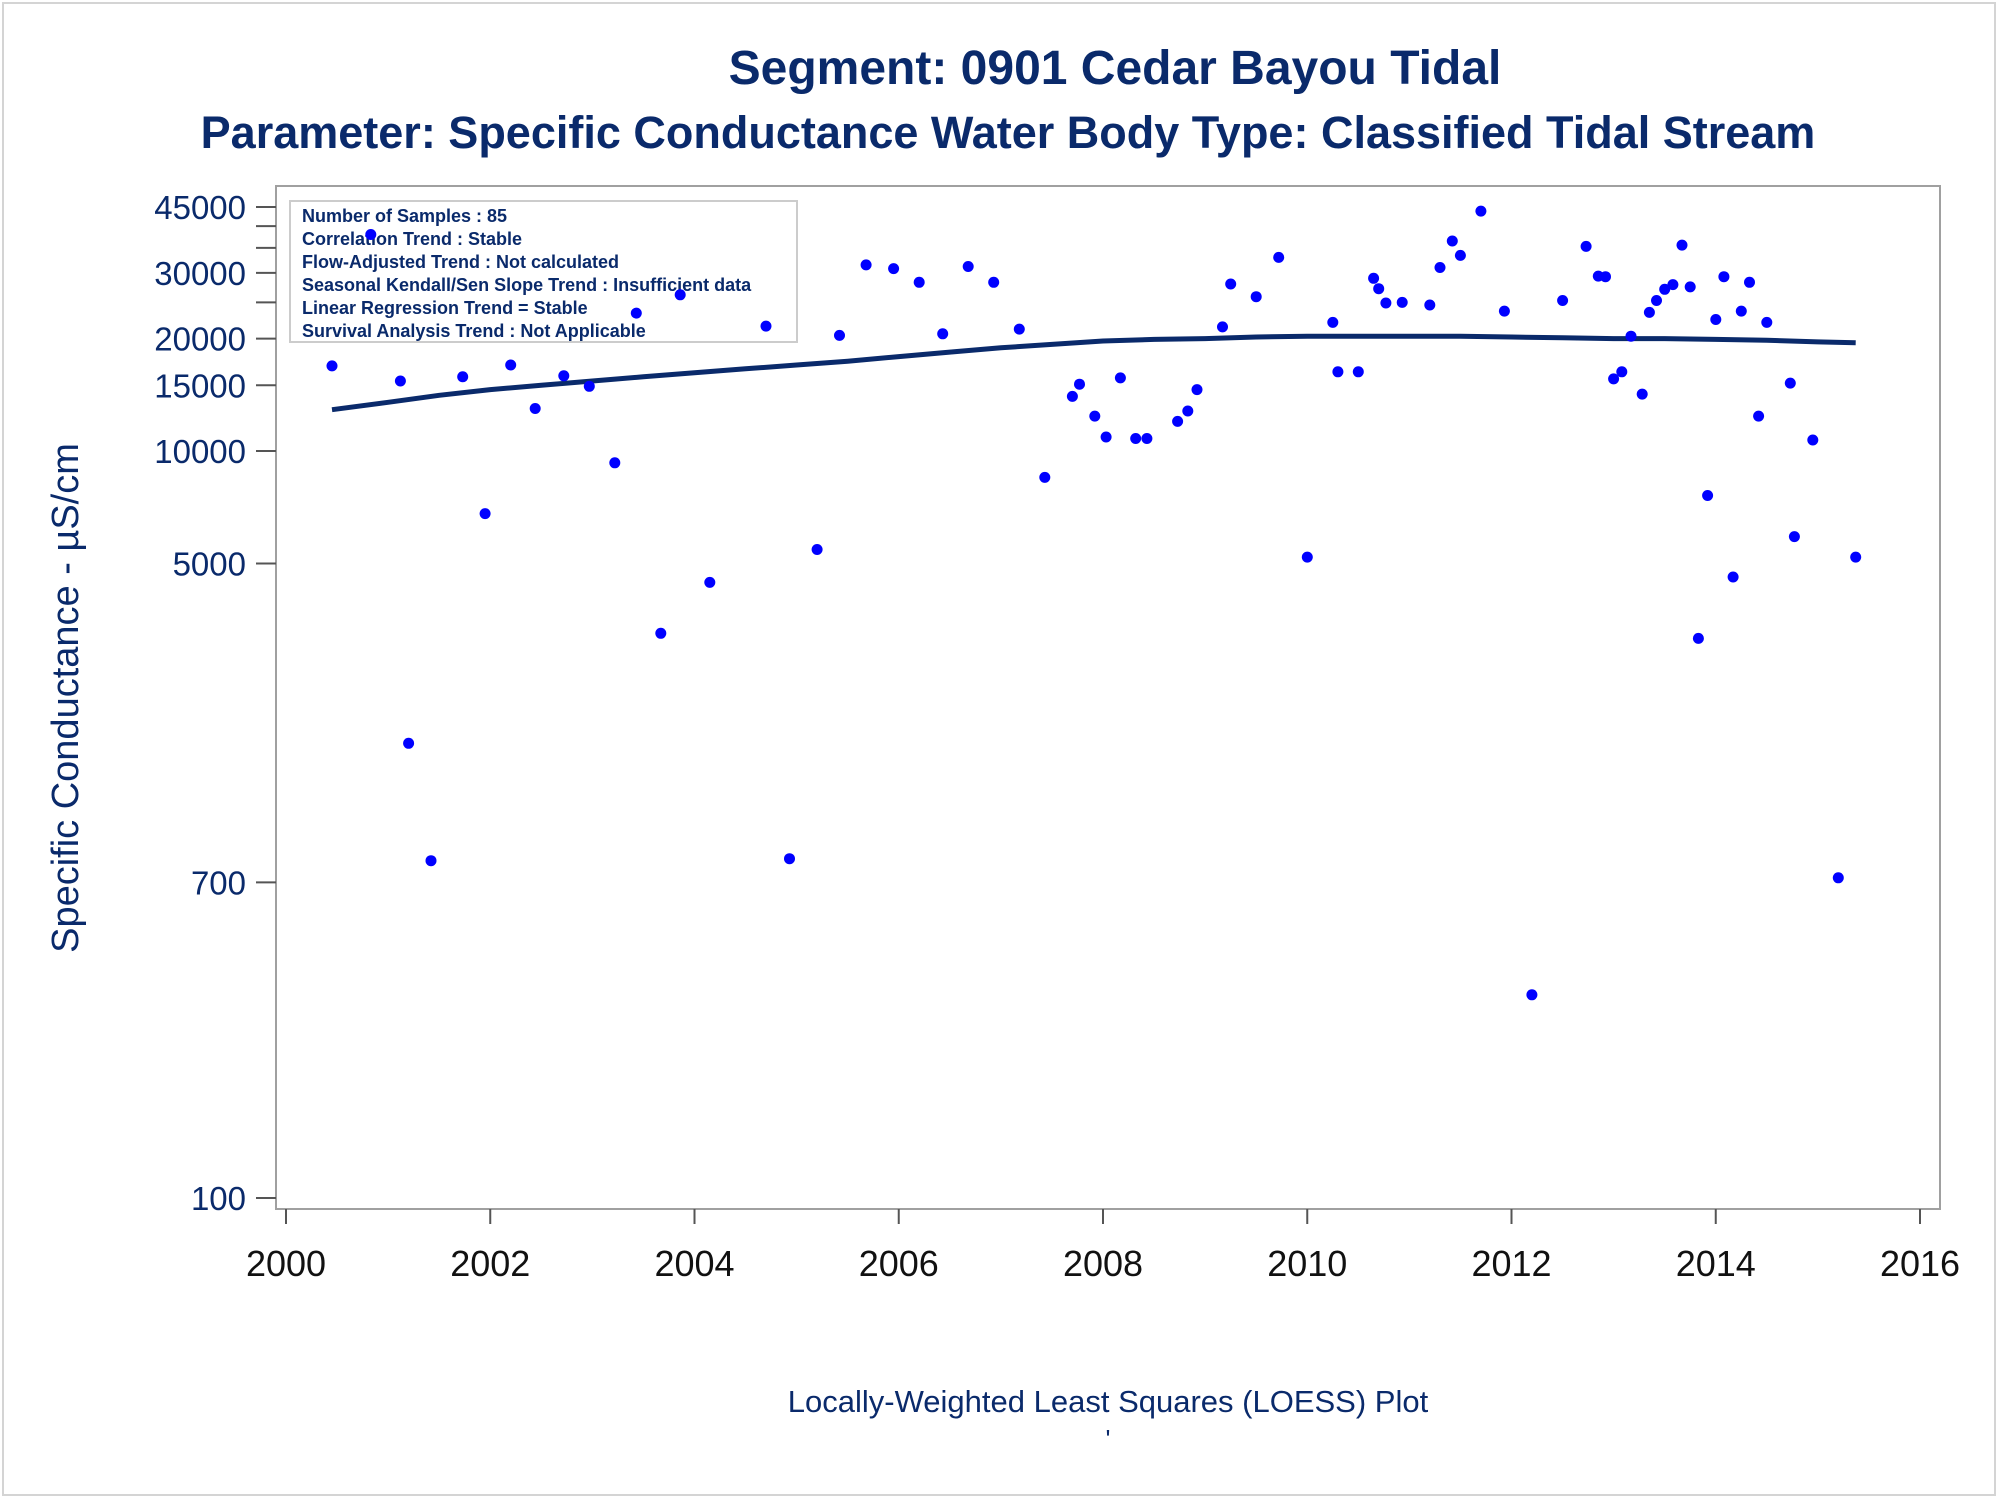 The width and height of the screenshot is (2000, 1500). What do you see at coordinates (474, 331) in the screenshot?
I see `inset-line-survival: Survival Analysis Trend : Not Applicable` at bounding box center [474, 331].